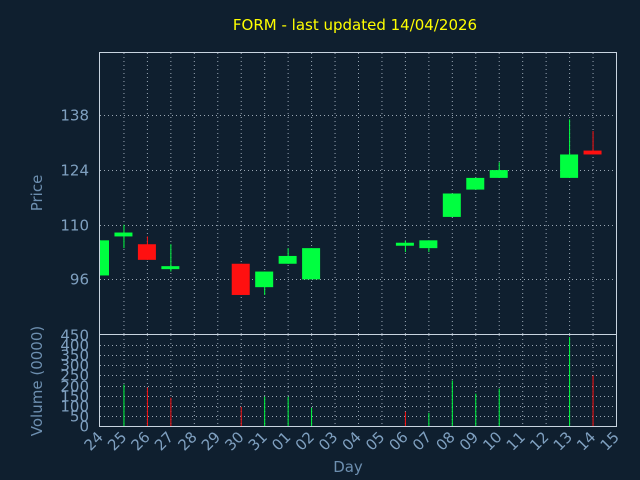 This screenshot has height=480, width=640. What do you see at coordinates (74, 198) in the screenshot?
I see `price-y-ticks: 96 110 124 138` at bounding box center [74, 198].